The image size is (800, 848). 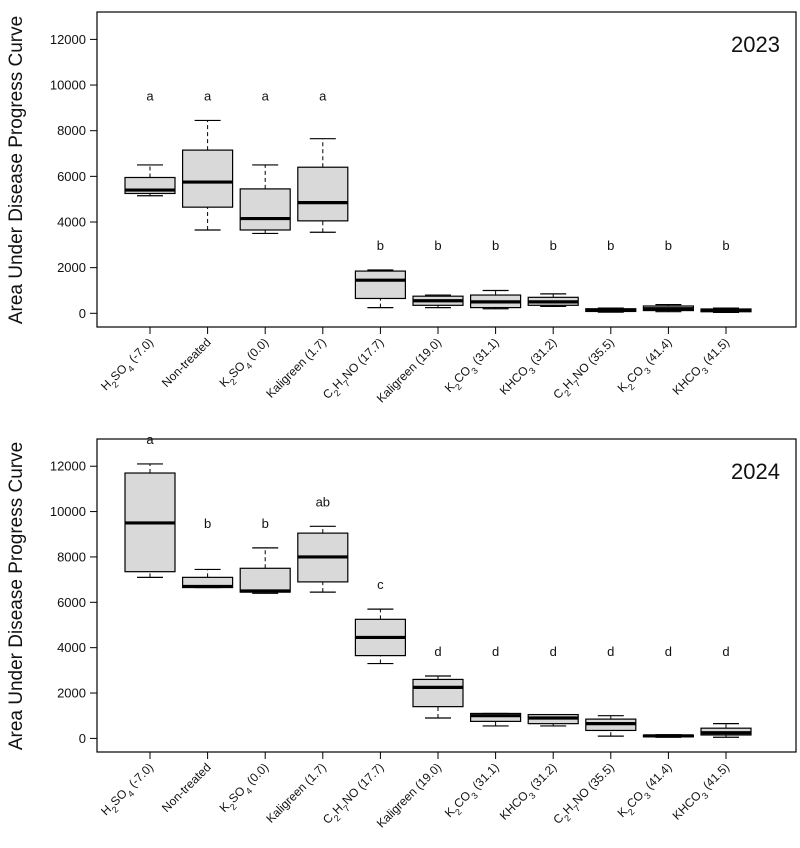 I want to click on significance-letter: c, so click(x=380, y=584).